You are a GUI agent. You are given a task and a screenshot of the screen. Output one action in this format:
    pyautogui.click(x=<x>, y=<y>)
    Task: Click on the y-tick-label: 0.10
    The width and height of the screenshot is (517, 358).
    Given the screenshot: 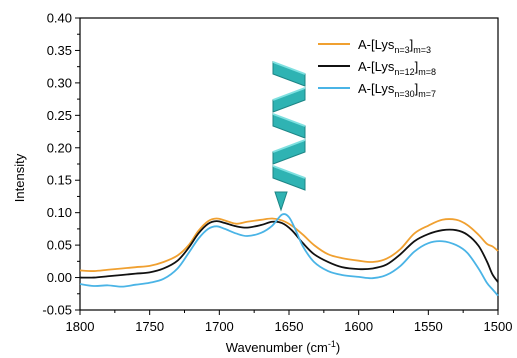 What is the action you would take?
    pyautogui.click(x=59, y=212)
    